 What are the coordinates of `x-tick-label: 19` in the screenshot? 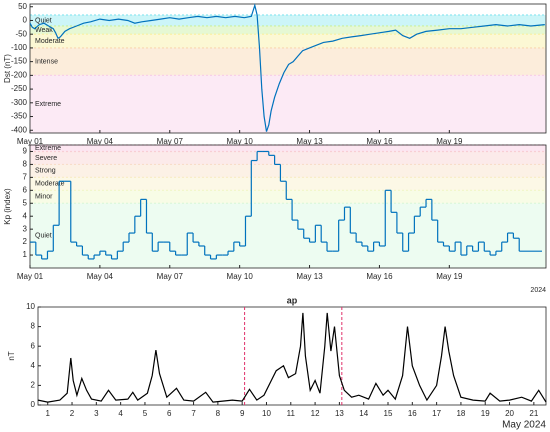 It's located at (485, 413).